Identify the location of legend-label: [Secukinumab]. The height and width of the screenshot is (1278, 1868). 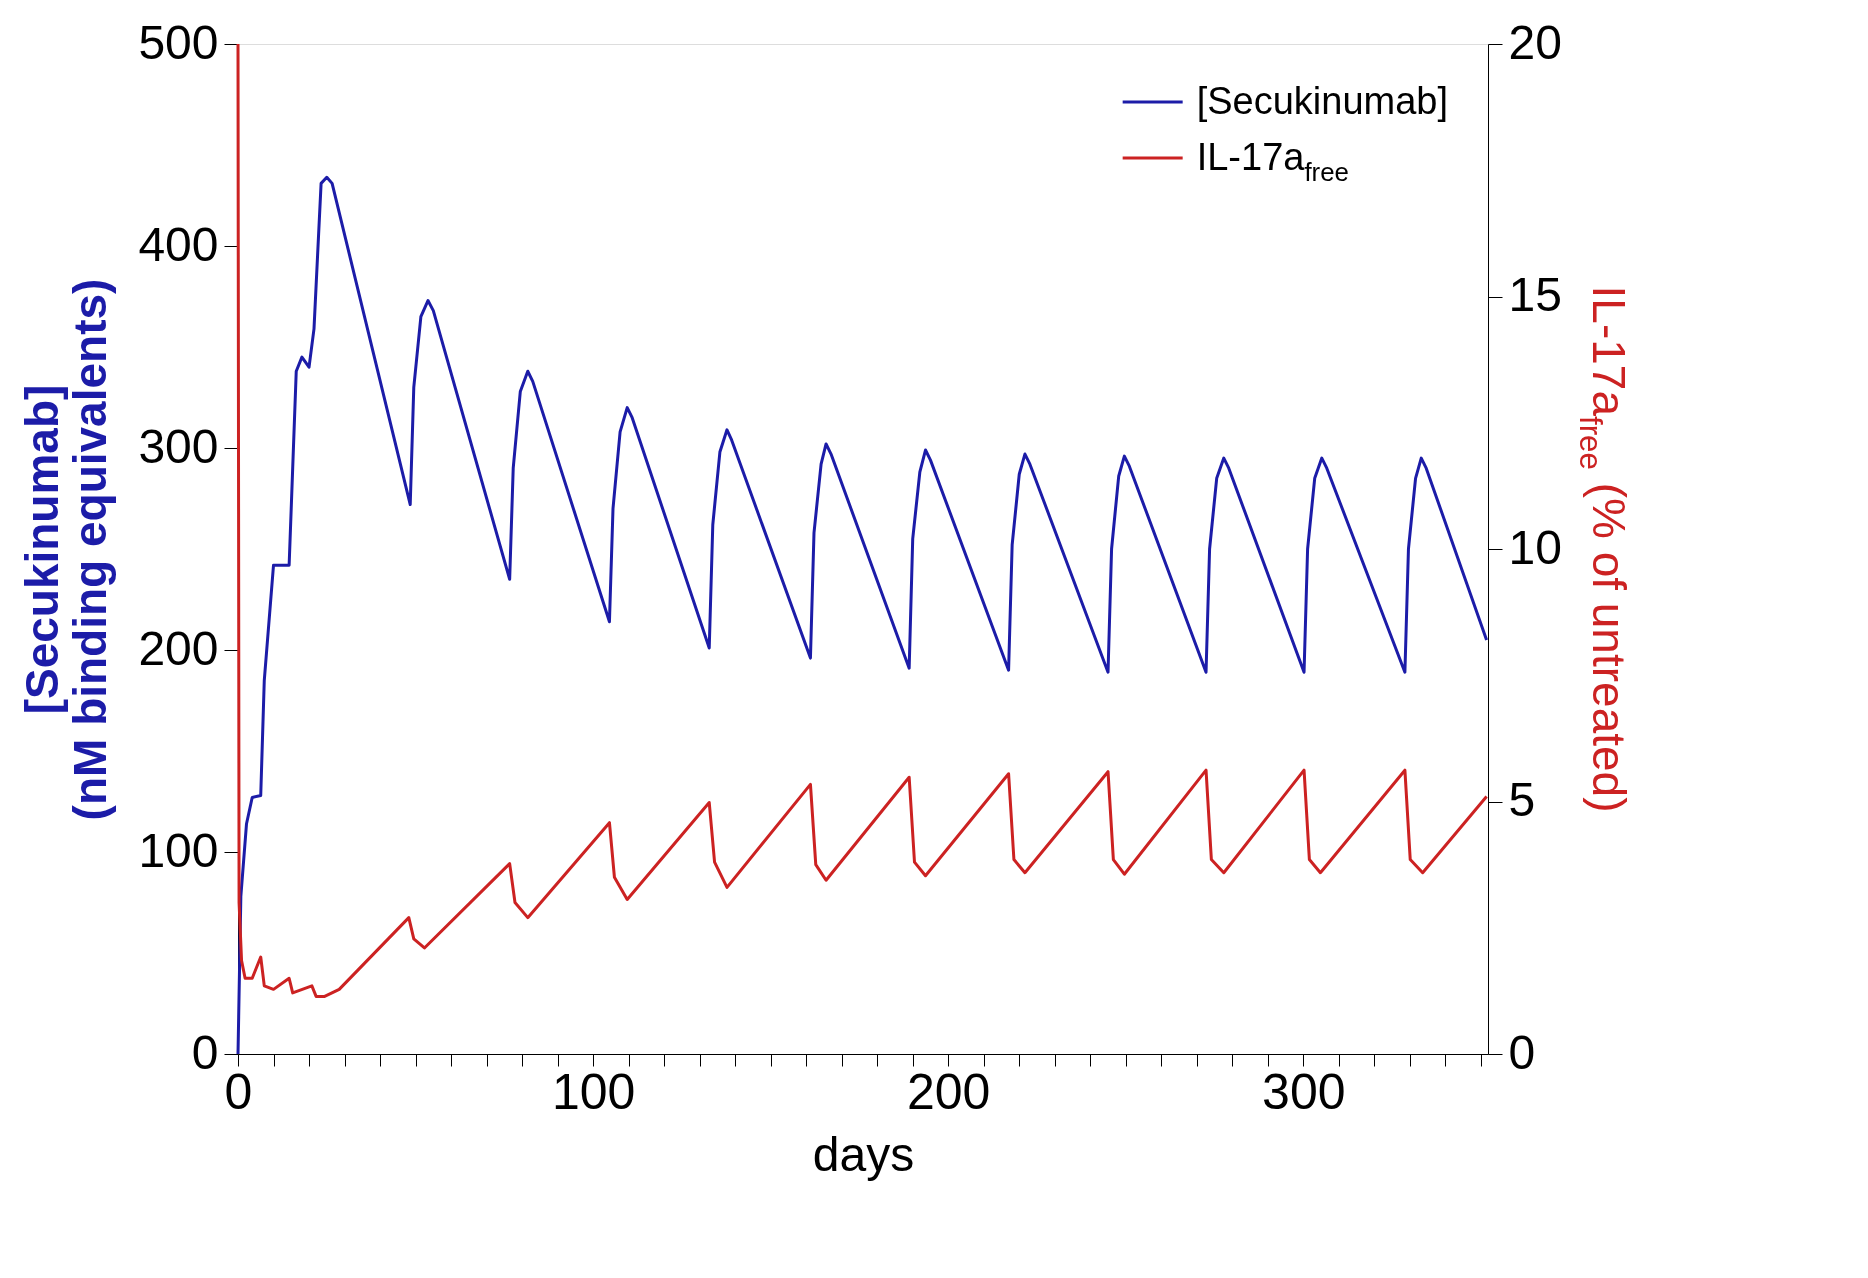
(1322, 101).